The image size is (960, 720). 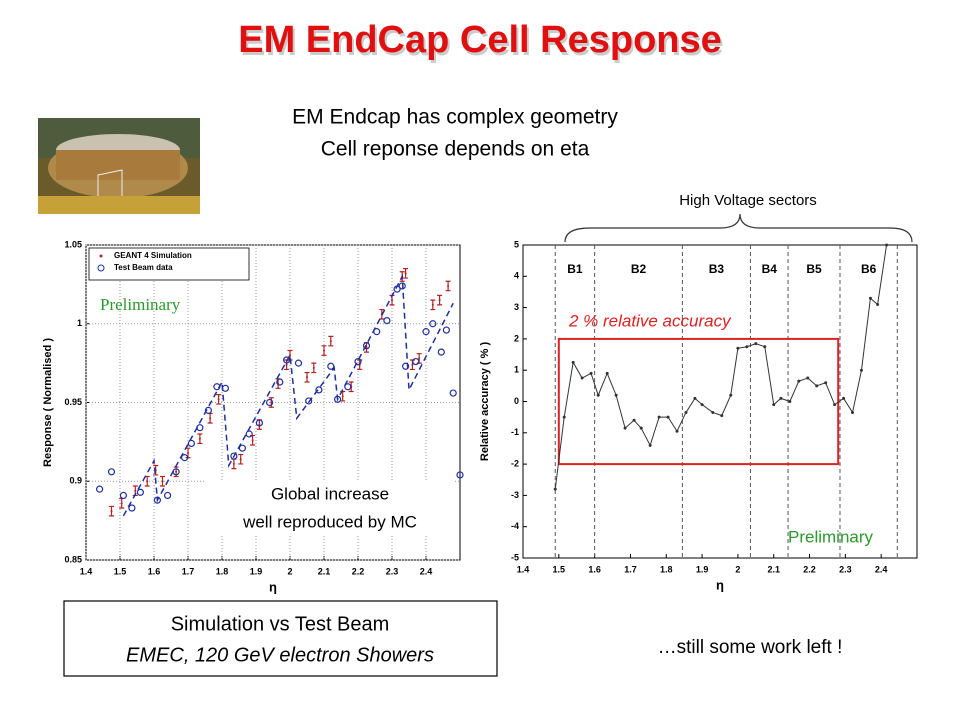 I want to click on x-tick-label: 2, so click(x=289, y=571).